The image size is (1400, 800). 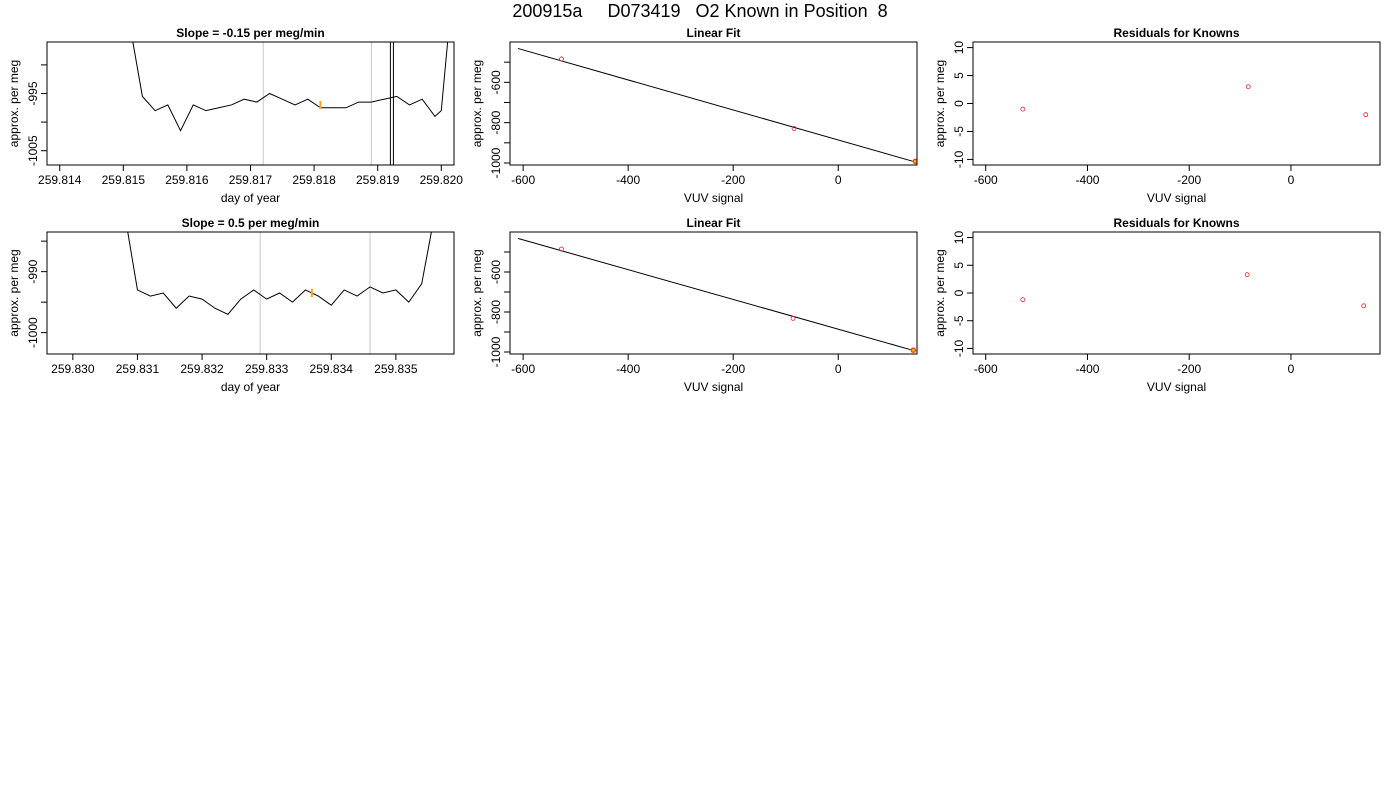 I want to click on panel-title: Slope = -0.15 per meg/min, so click(x=250, y=33).